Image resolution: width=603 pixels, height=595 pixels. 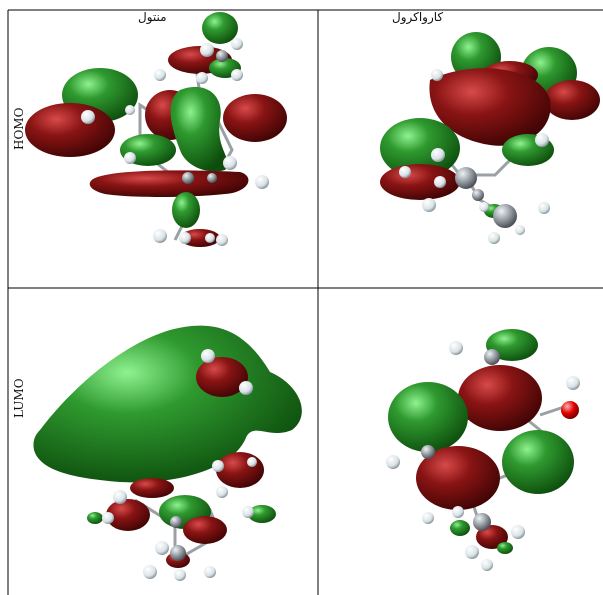 I want to click on panel-carvacrol-homo, so click(x=490, y=138).